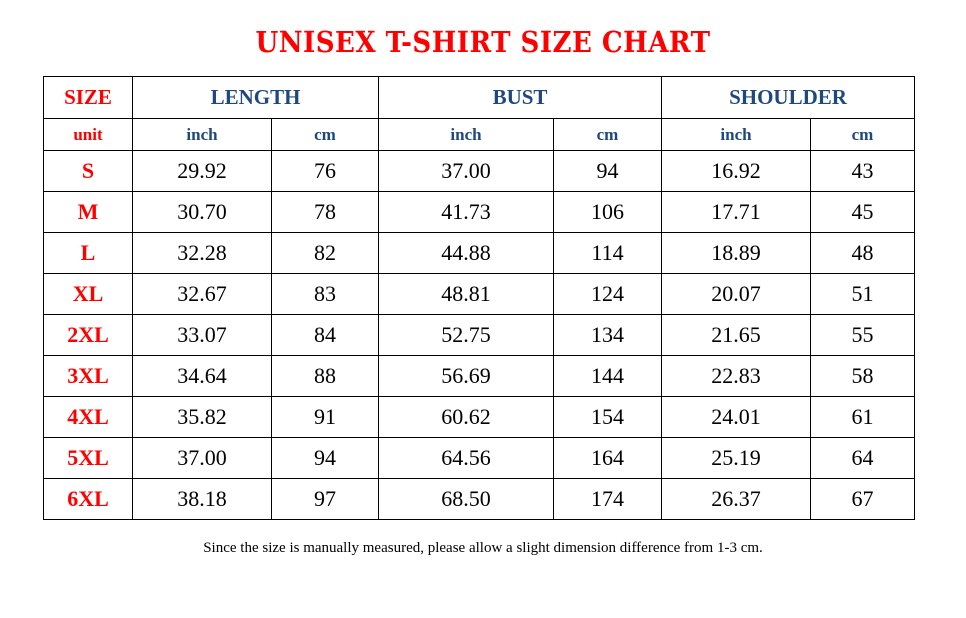  Describe the element at coordinates (88, 417) in the screenshot. I see `cell-size: 4XL` at that location.